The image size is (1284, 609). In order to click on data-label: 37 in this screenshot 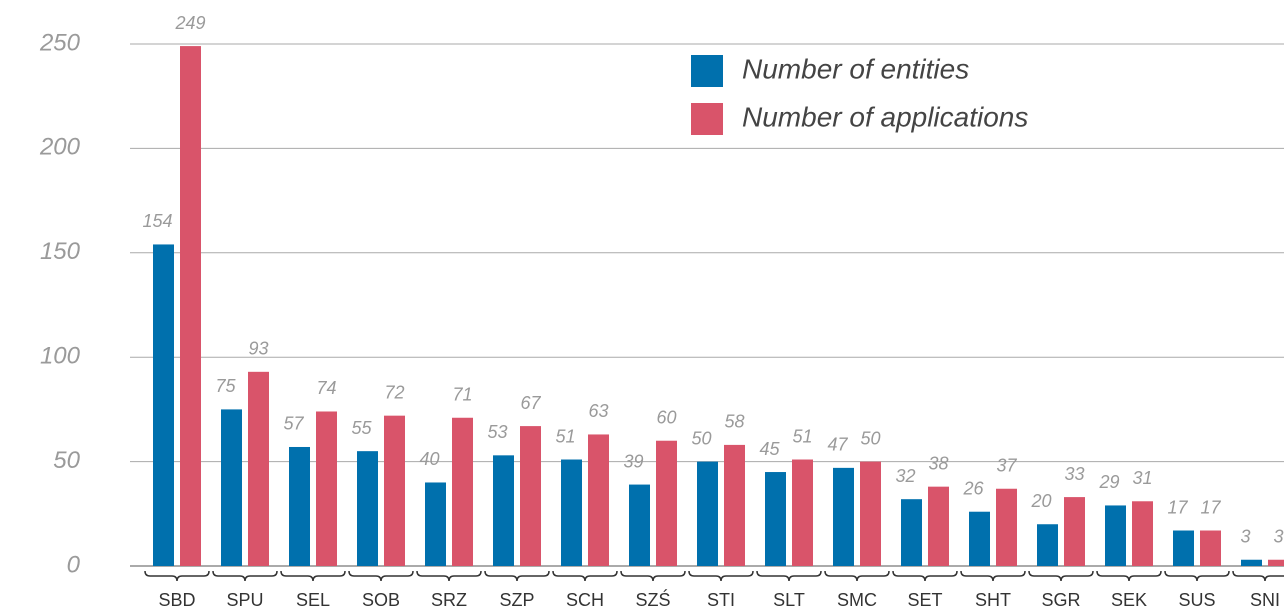, I will do `click(1006, 465)`.